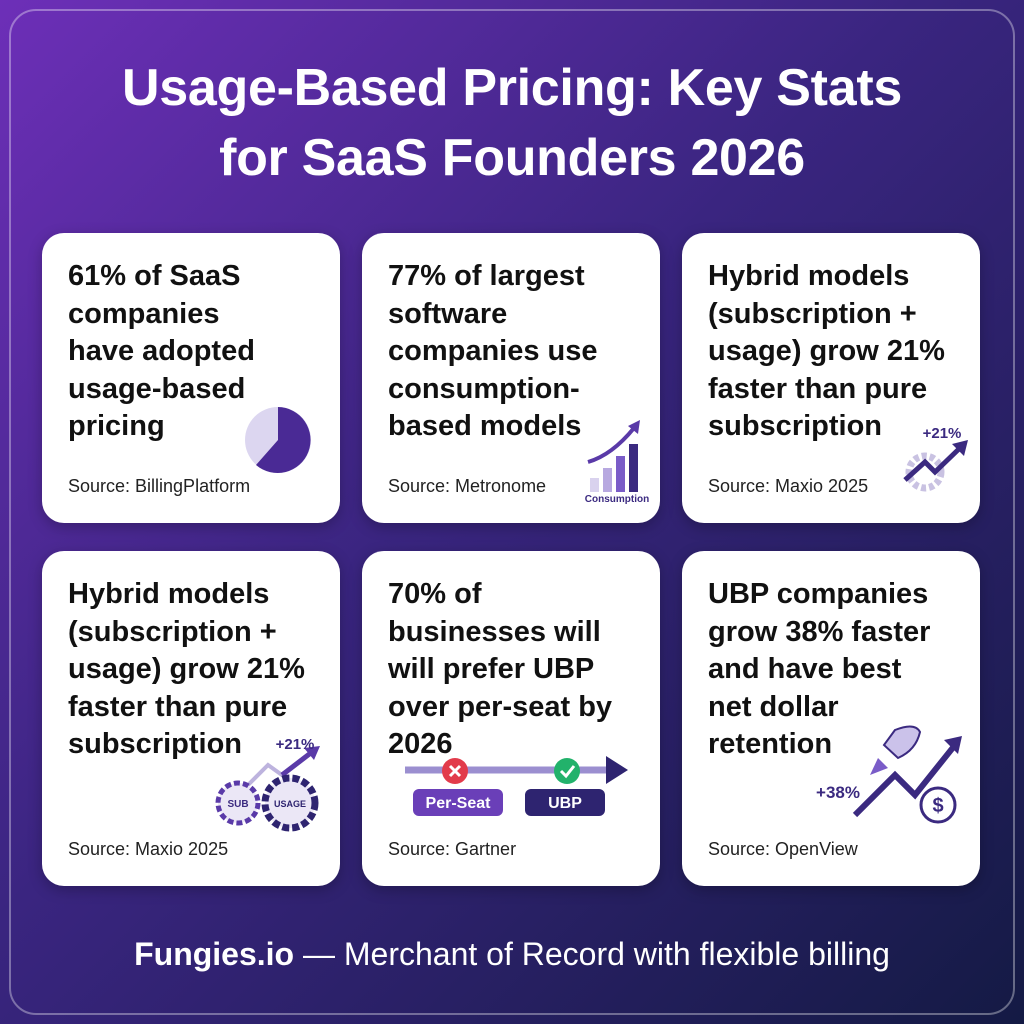 This screenshot has width=1024, height=1024. I want to click on stat-line: based models, so click(485, 426).